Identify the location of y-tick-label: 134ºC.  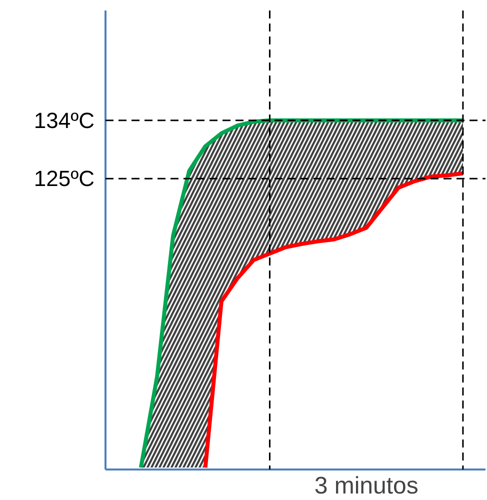
(64, 120).